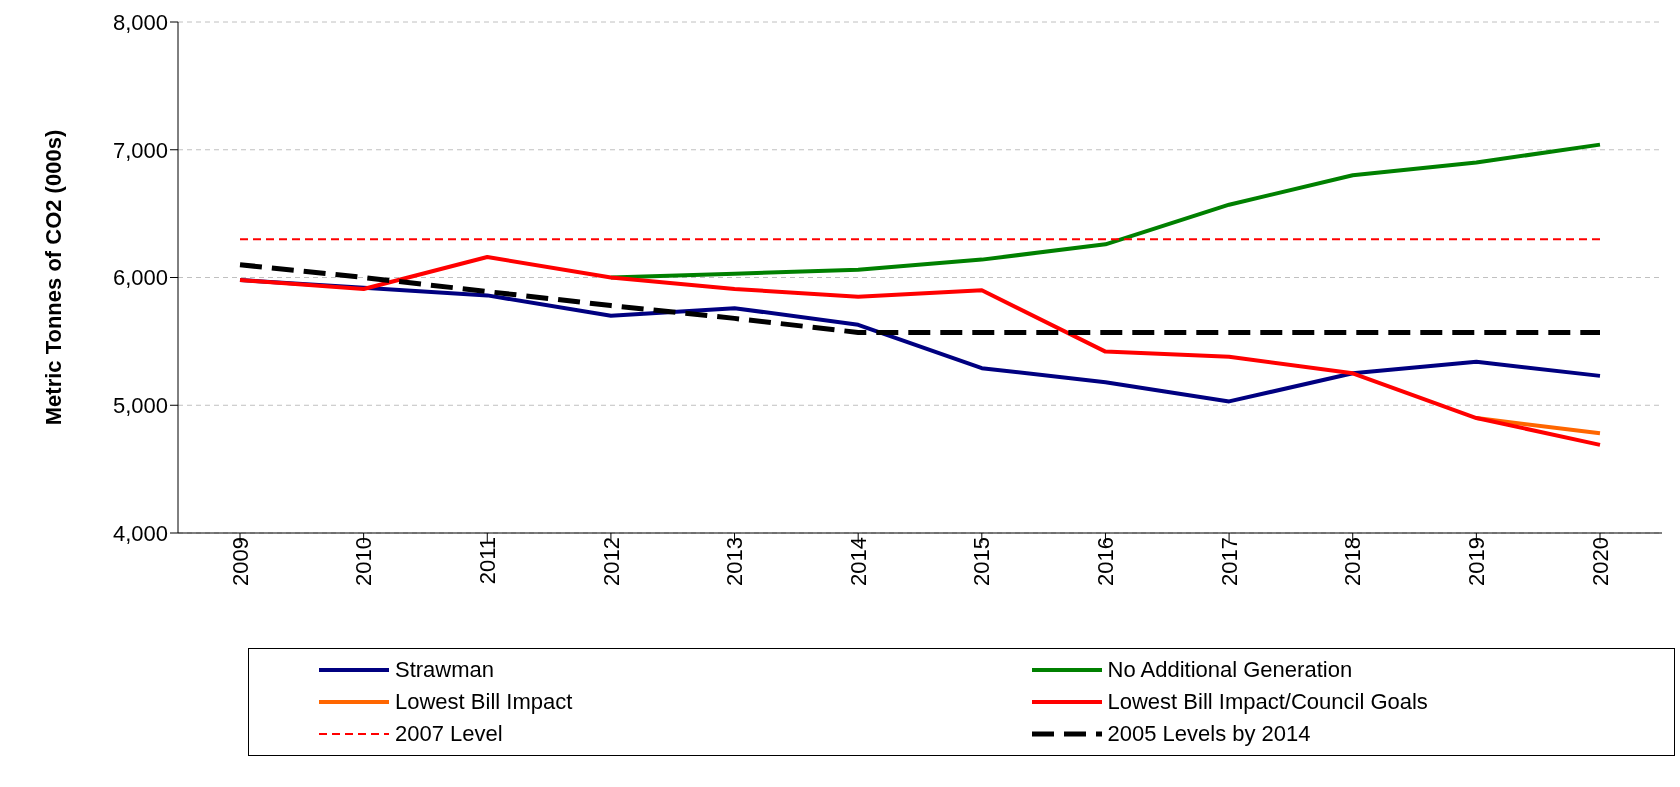 This screenshot has height=787, width=1680. What do you see at coordinates (240, 561) in the screenshot?
I see `x-tick-label: 2009` at bounding box center [240, 561].